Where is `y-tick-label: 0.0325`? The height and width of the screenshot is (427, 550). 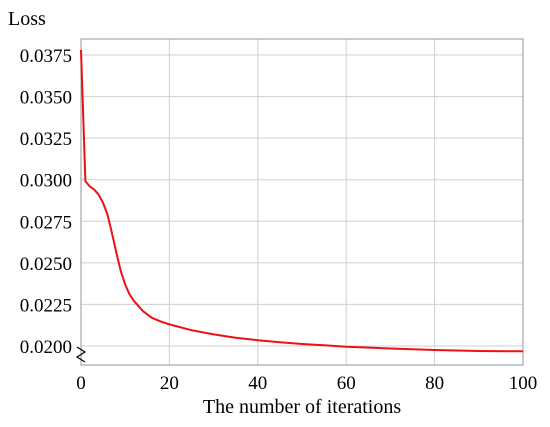
y-tick-label: 0.0325 is located at coordinates (46, 139).